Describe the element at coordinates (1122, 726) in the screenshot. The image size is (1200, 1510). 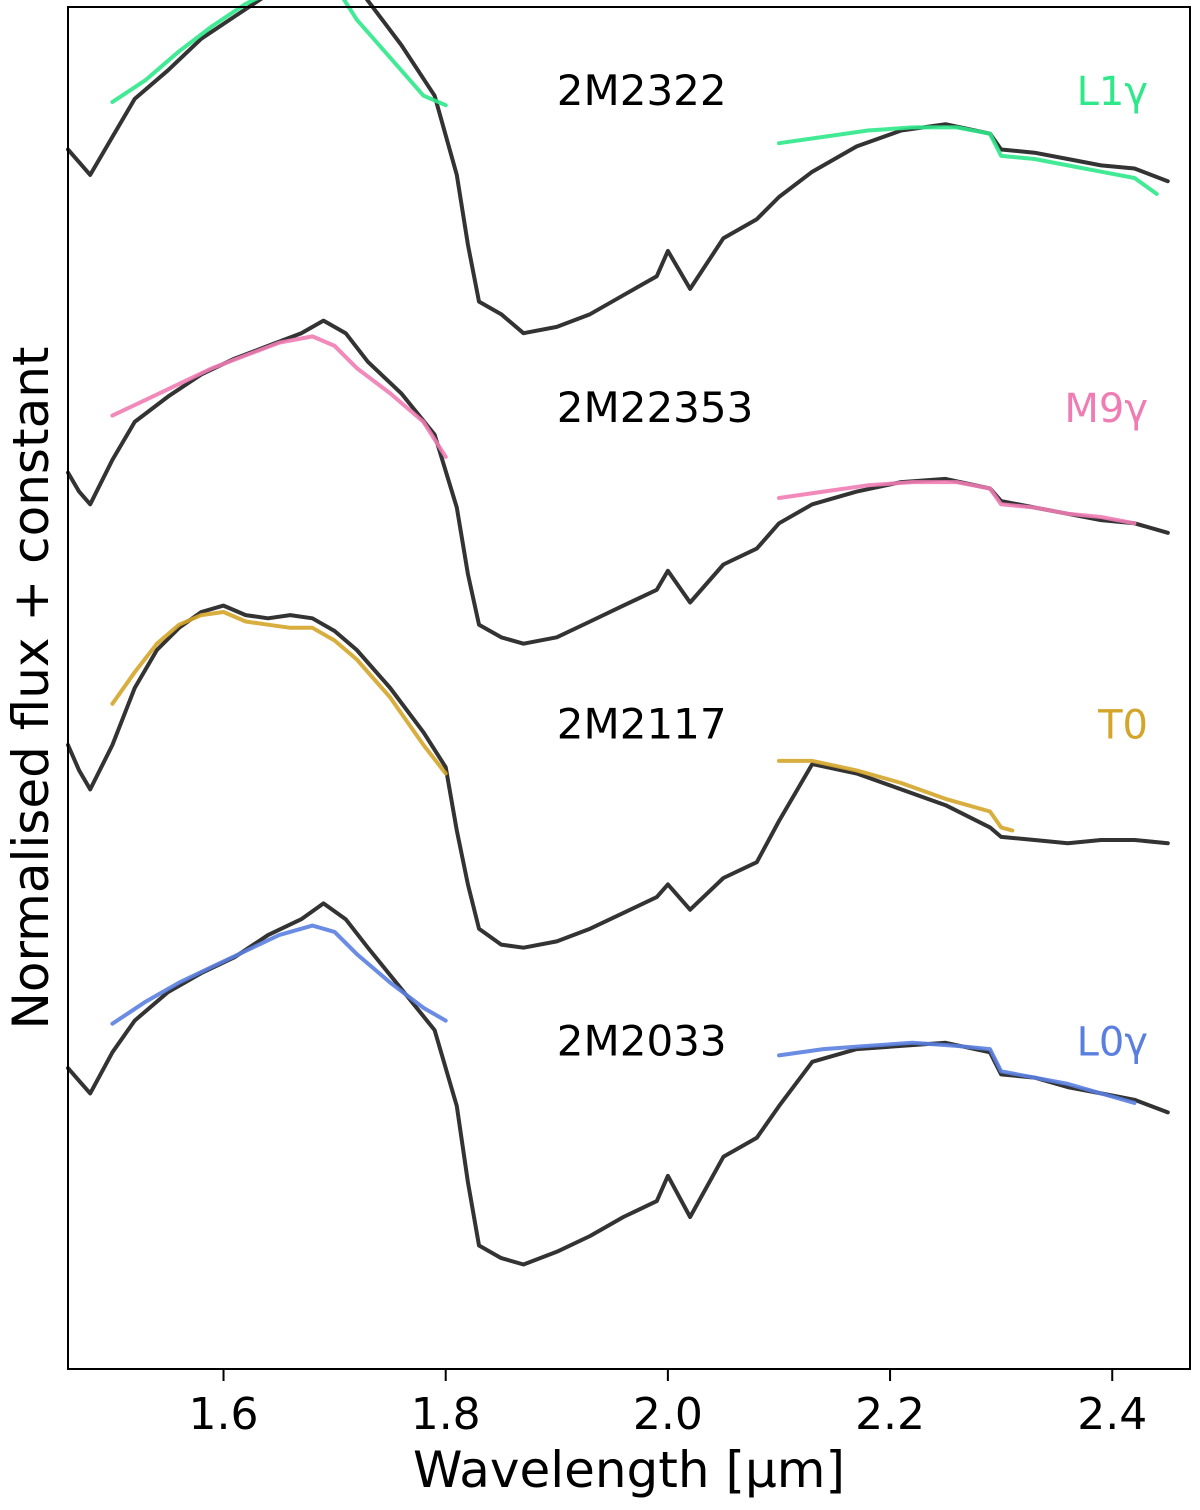
I see `template-label-2: T0` at that location.